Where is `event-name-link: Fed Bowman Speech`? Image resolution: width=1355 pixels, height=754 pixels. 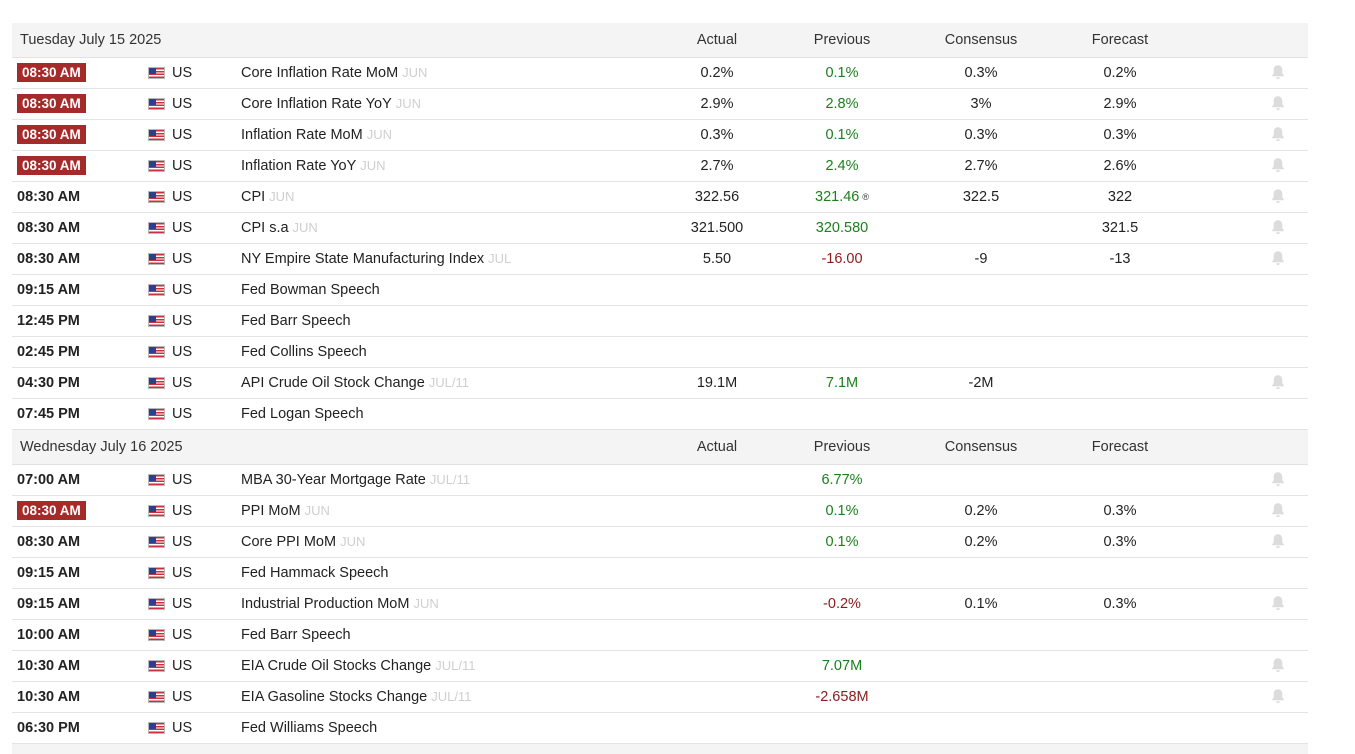
event-name-link: Fed Bowman Speech is located at coordinates (312, 290).